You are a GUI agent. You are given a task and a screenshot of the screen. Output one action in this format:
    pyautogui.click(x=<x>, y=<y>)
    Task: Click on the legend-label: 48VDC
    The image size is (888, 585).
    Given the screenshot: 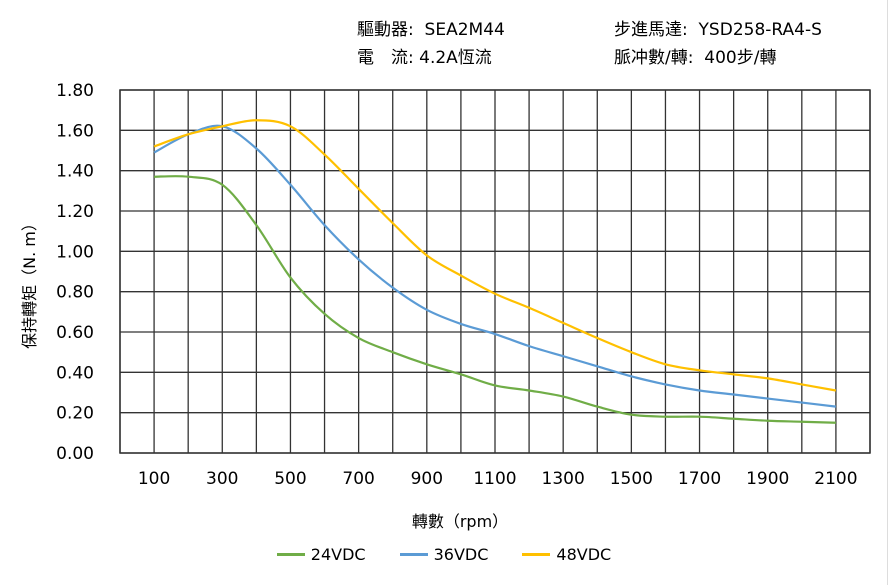 What is the action you would take?
    pyautogui.click(x=584, y=554)
    